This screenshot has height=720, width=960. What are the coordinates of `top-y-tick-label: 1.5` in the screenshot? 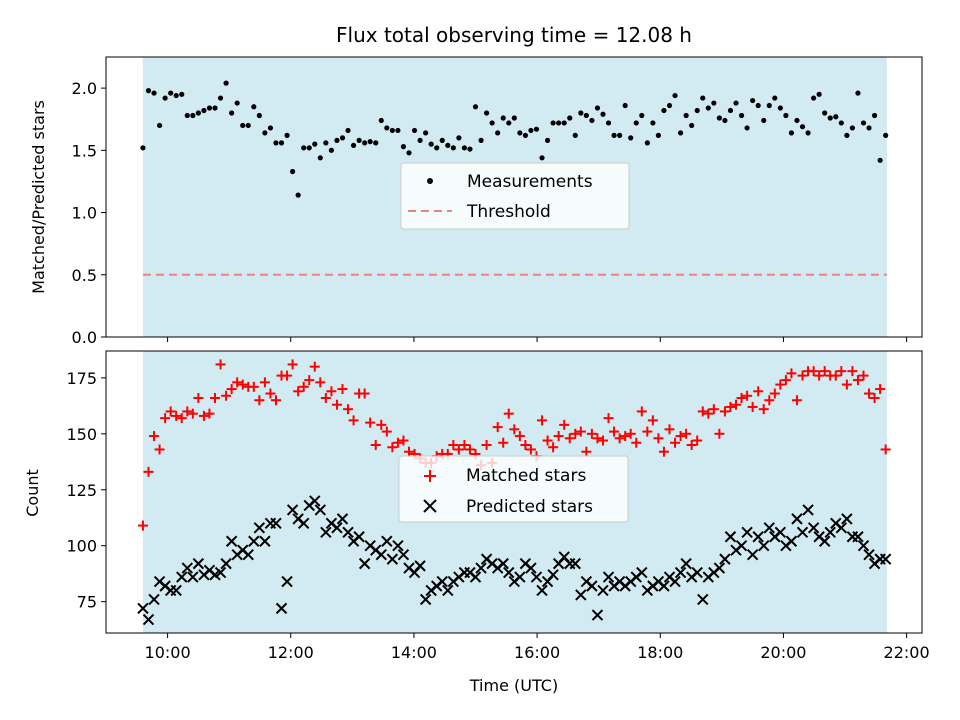 It's located at (84, 150).